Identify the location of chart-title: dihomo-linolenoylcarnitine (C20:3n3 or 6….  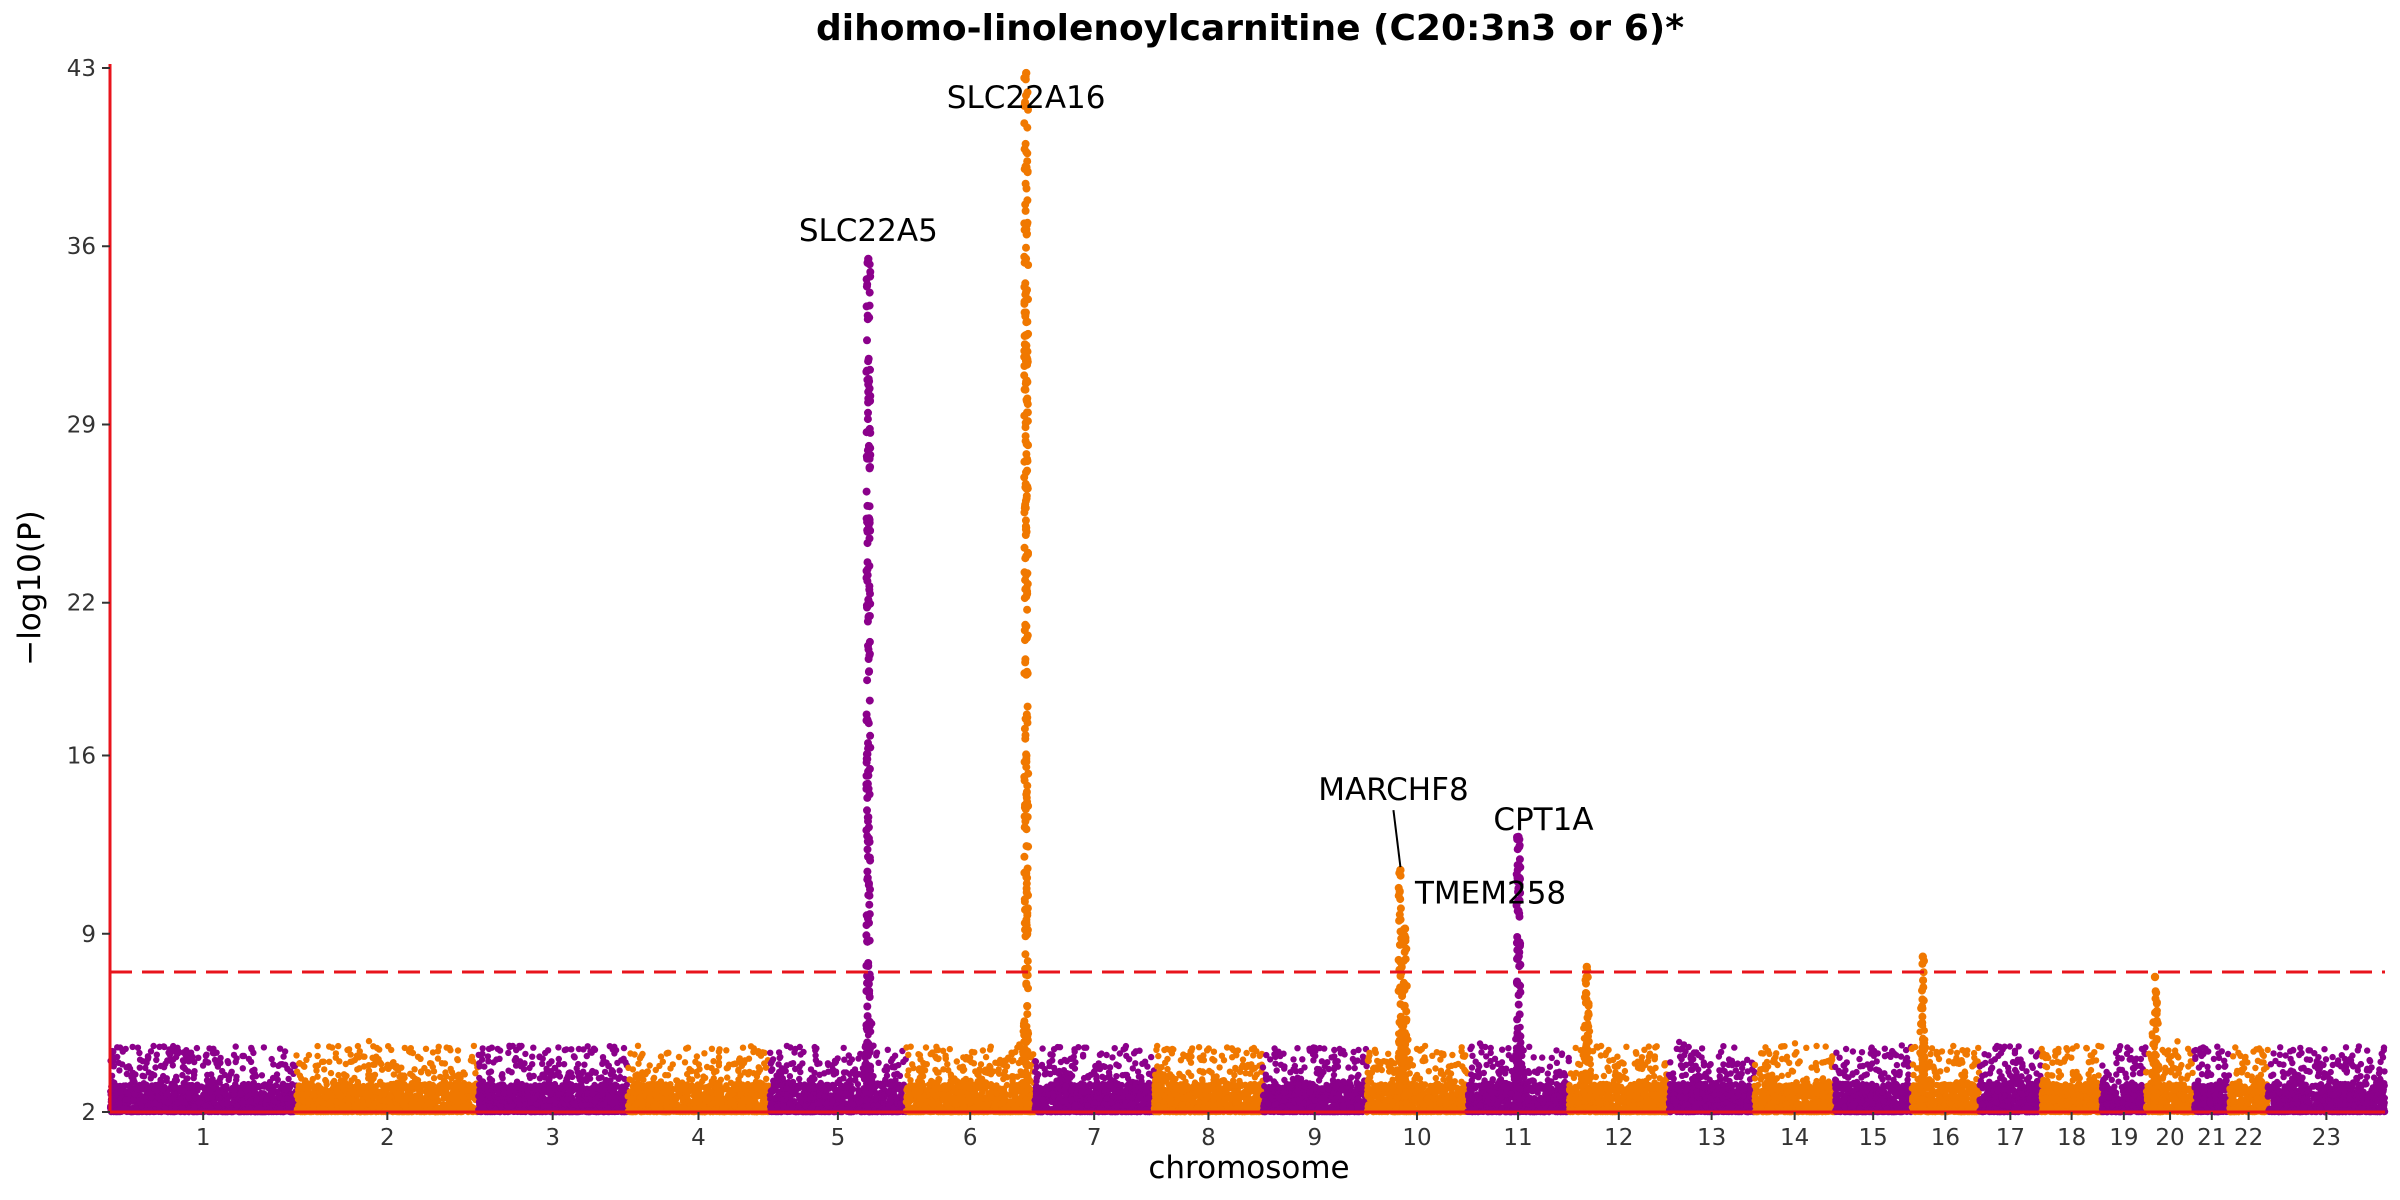
(1250, 28).